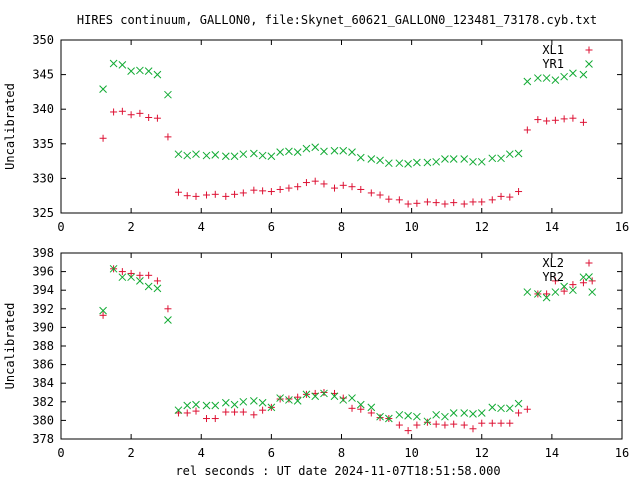 The width and height of the screenshot is (640, 480). Describe the element at coordinates (622, 227) in the screenshot. I see `panel1-xtick-label: 16` at that location.